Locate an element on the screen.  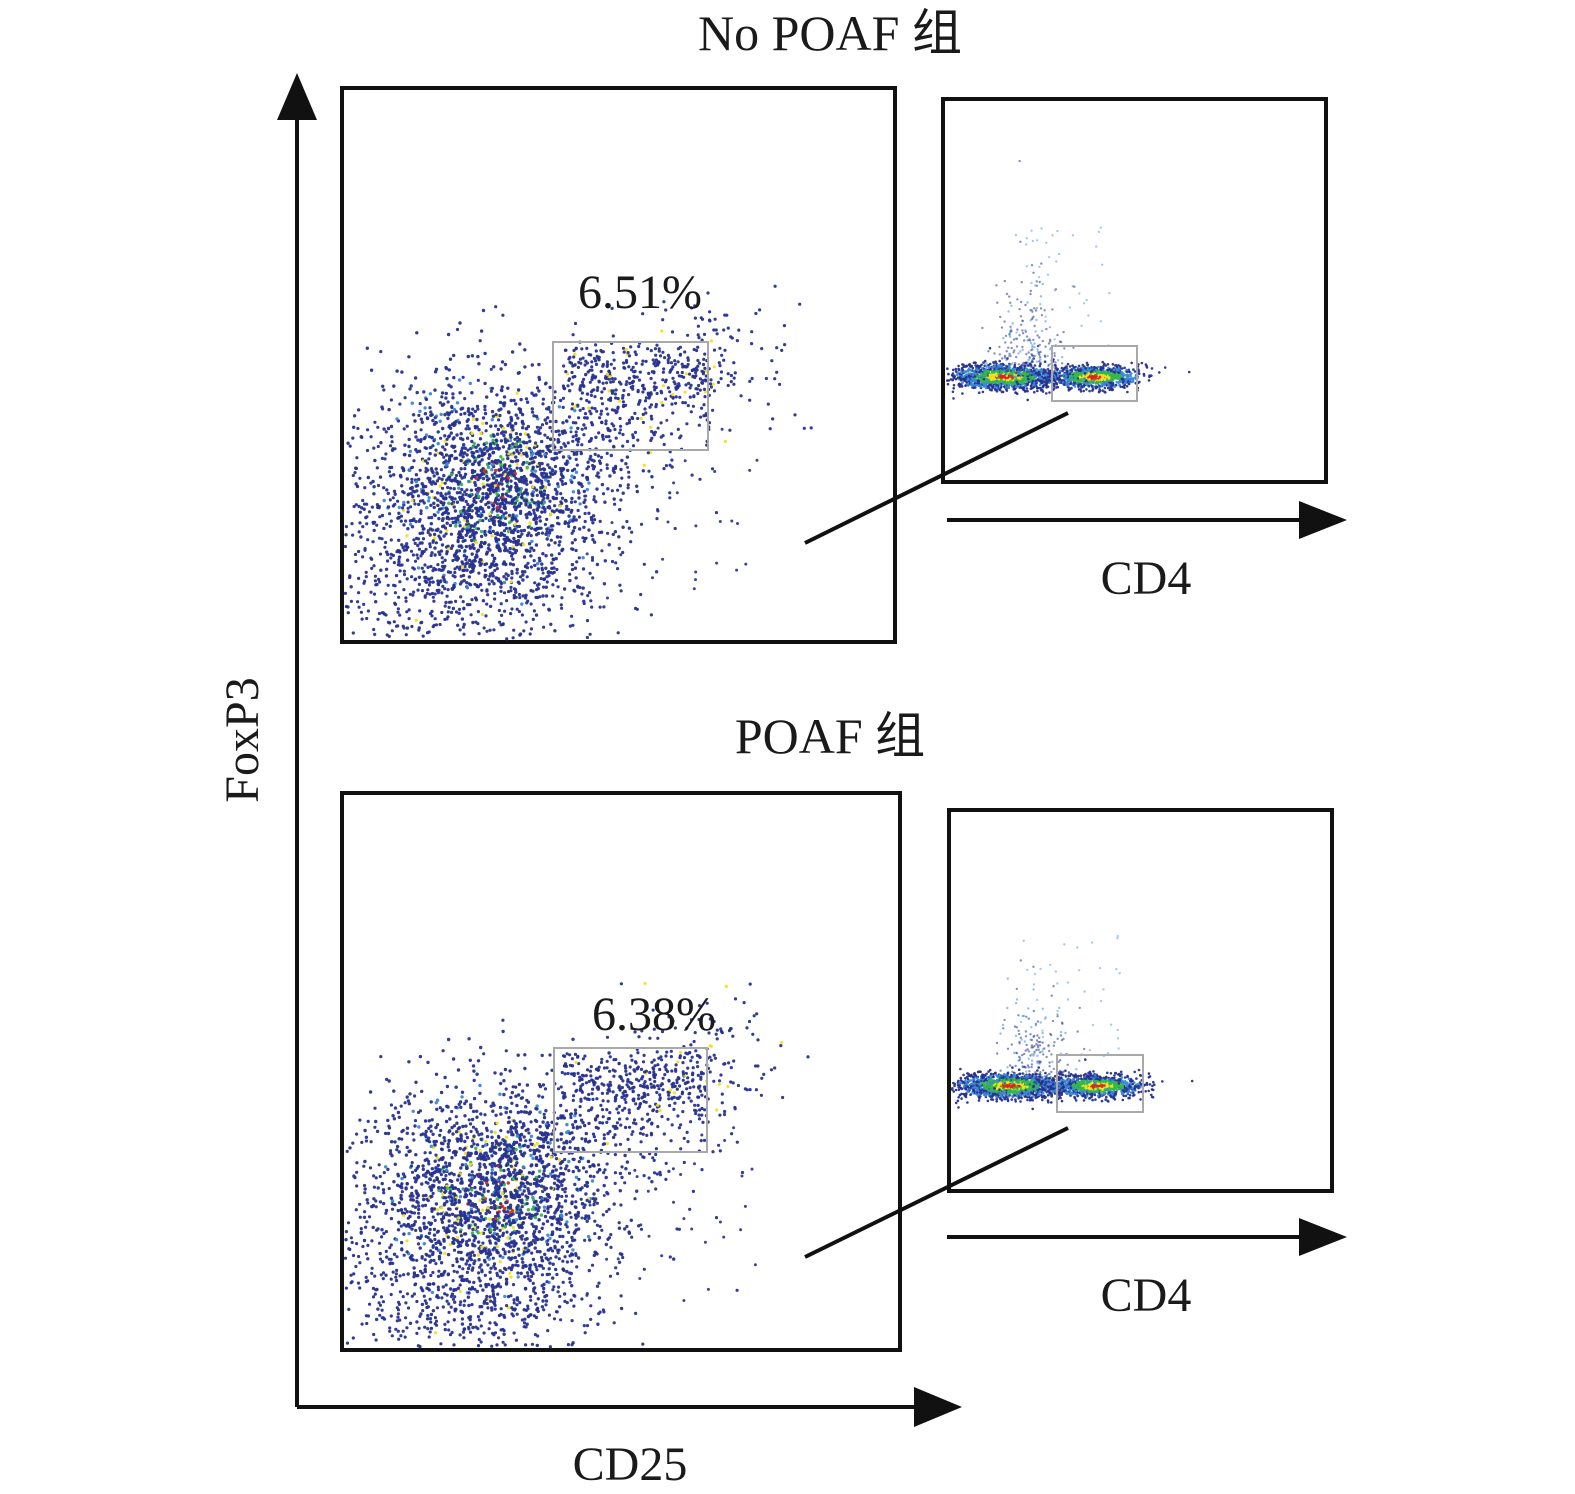
top-panel-title: No POAF 组 is located at coordinates (830, 33).